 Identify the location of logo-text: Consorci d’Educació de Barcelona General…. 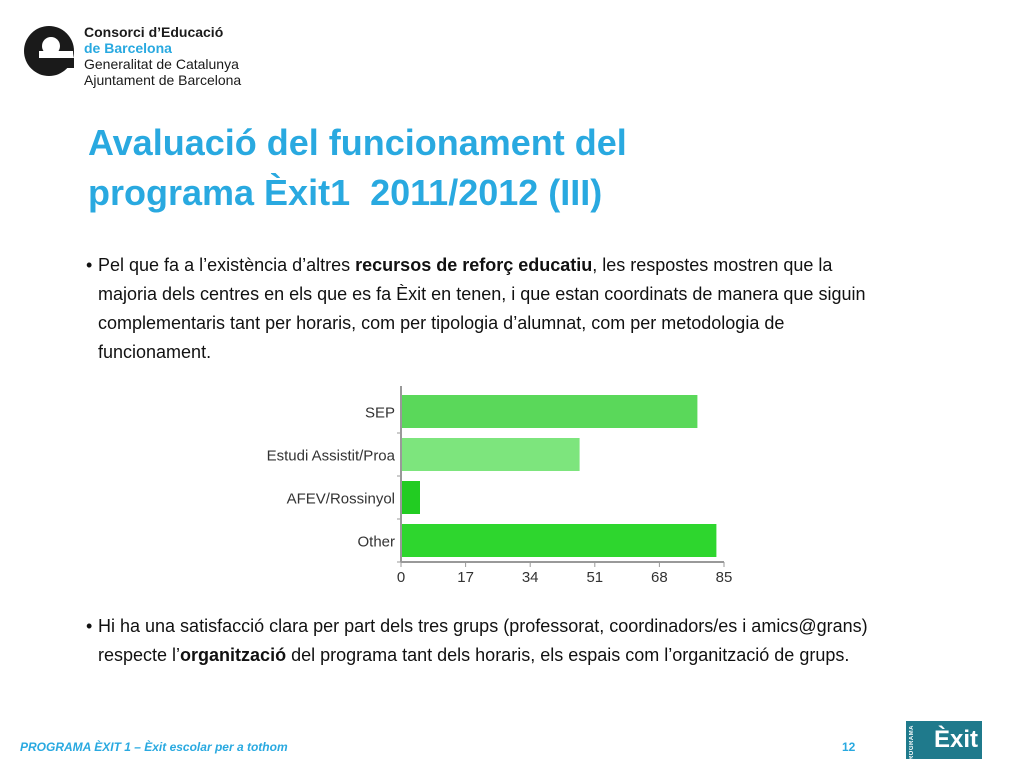
(162, 56).